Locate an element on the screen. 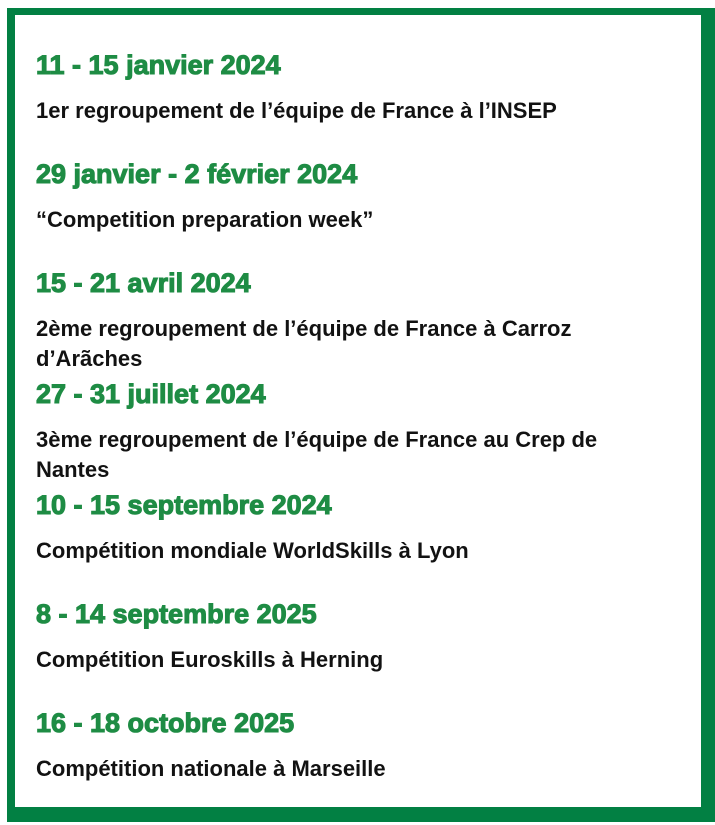  timeline-item-date: 8 - 14 septembre 2025 is located at coordinates (176, 614).